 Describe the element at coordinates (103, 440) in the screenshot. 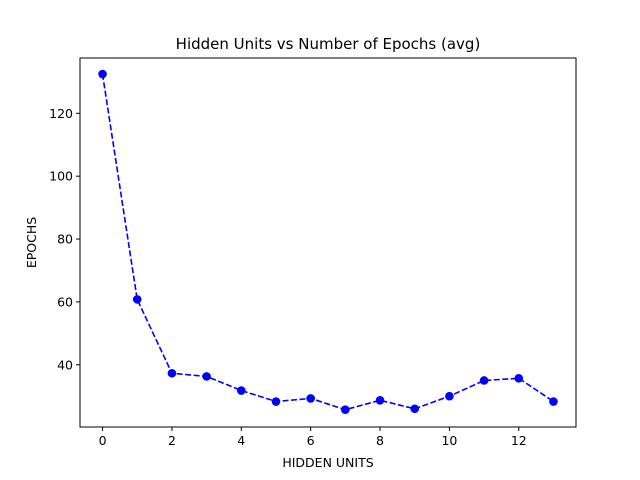

I see `x-tick-label: 0` at that location.